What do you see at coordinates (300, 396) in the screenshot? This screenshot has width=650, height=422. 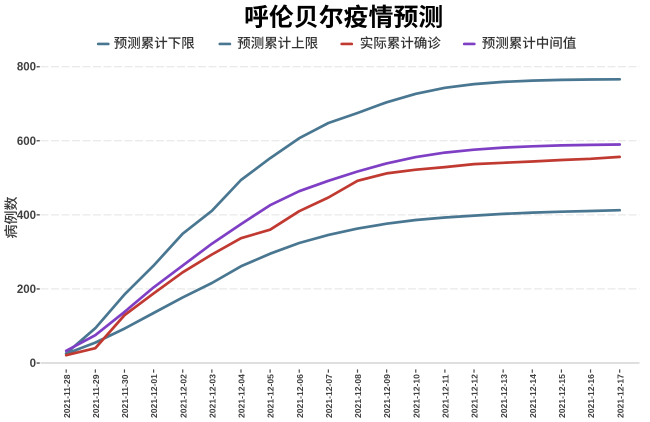 I see `svg-text: 2021-12-06` at bounding box center [300, 396].